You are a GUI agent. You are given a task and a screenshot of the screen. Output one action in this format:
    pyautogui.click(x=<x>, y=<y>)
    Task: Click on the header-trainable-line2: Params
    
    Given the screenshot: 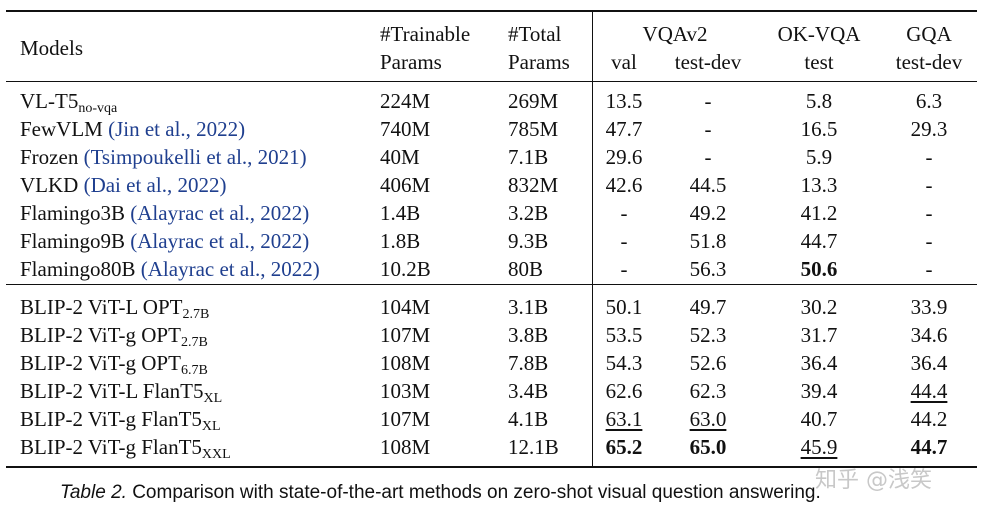 What is the action you would take?
    pyautogui.click(x=411, y=62)
    